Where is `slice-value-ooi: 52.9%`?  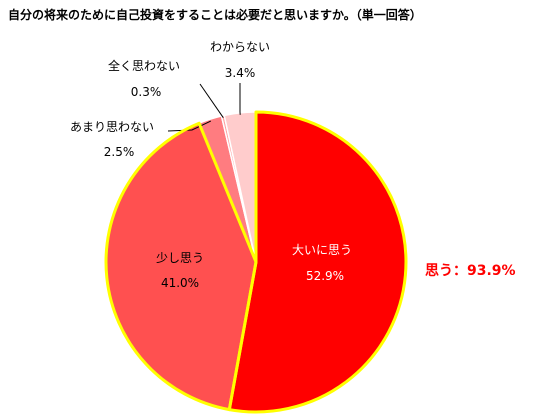
slice-value-ooi: 52.9% is located at coordinates (325, 276).